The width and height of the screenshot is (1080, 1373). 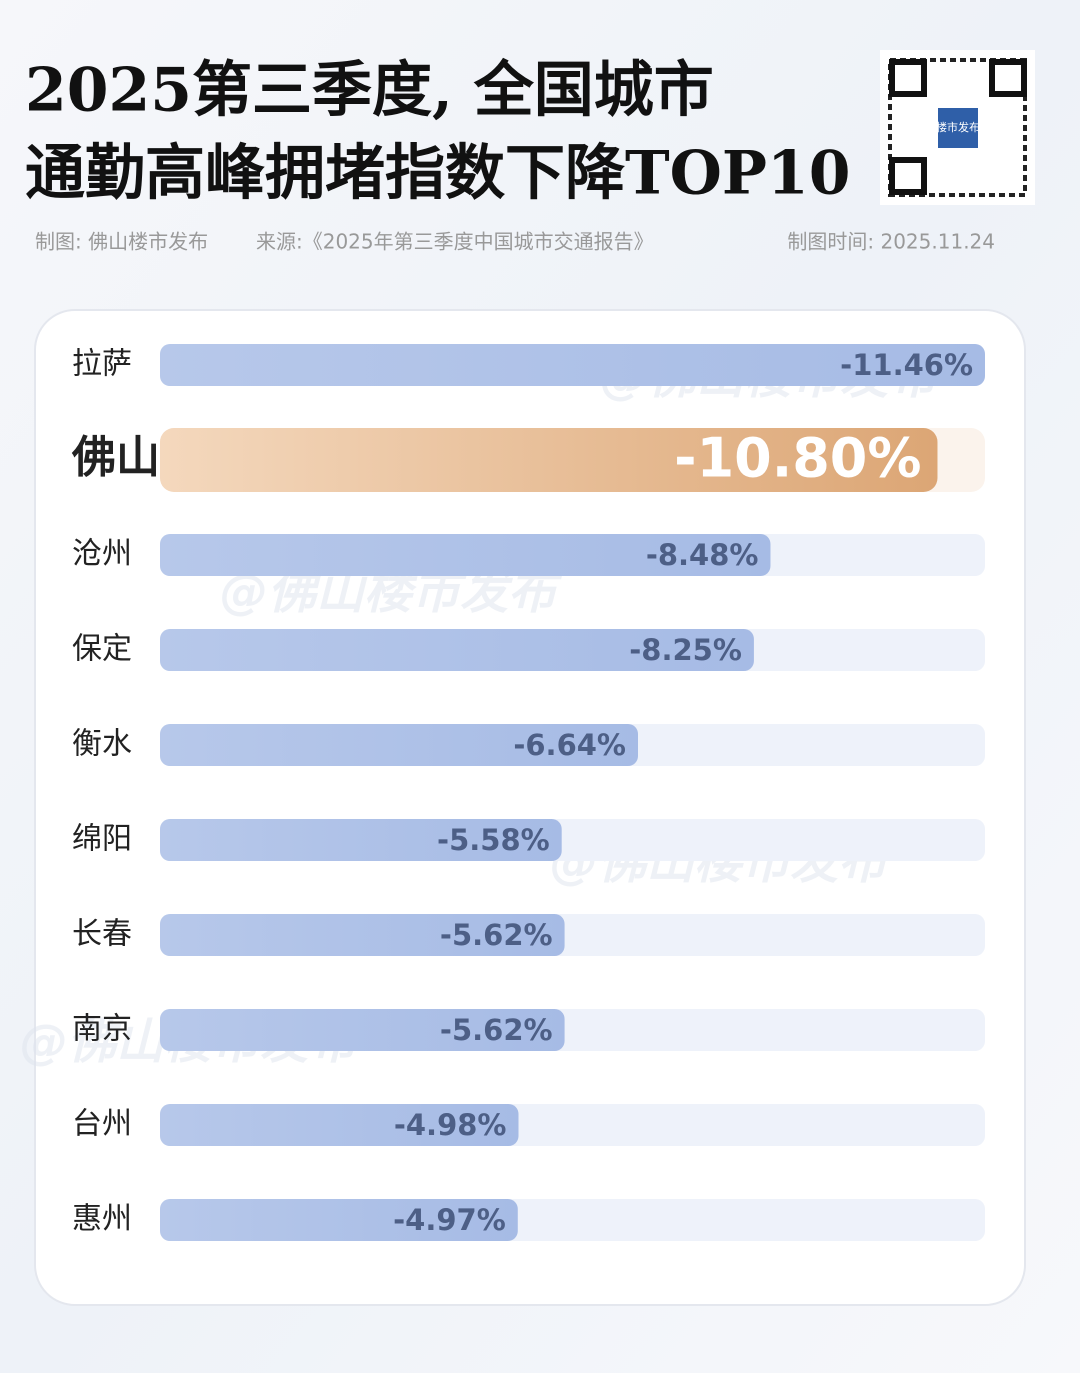 I want to click on category-label: 南京, so click(x=102, y=1029).